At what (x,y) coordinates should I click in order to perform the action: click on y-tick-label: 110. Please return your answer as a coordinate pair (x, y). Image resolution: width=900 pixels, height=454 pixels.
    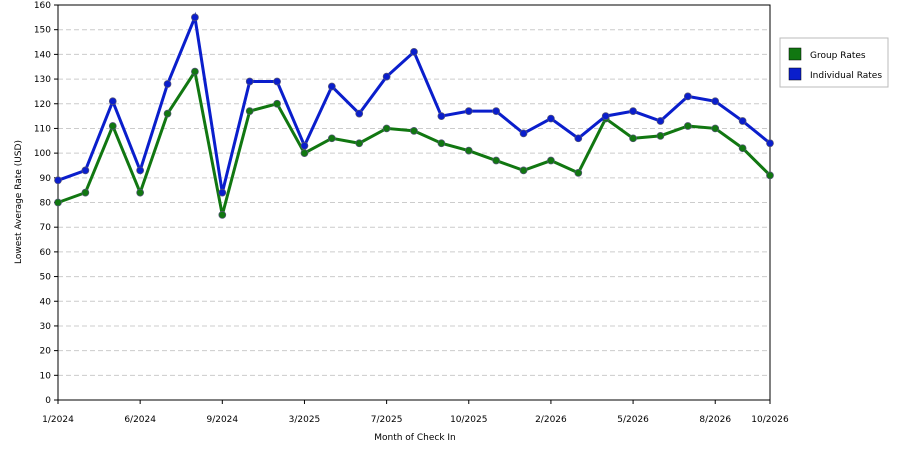
    Looking at the image, I should click on (42, 129).